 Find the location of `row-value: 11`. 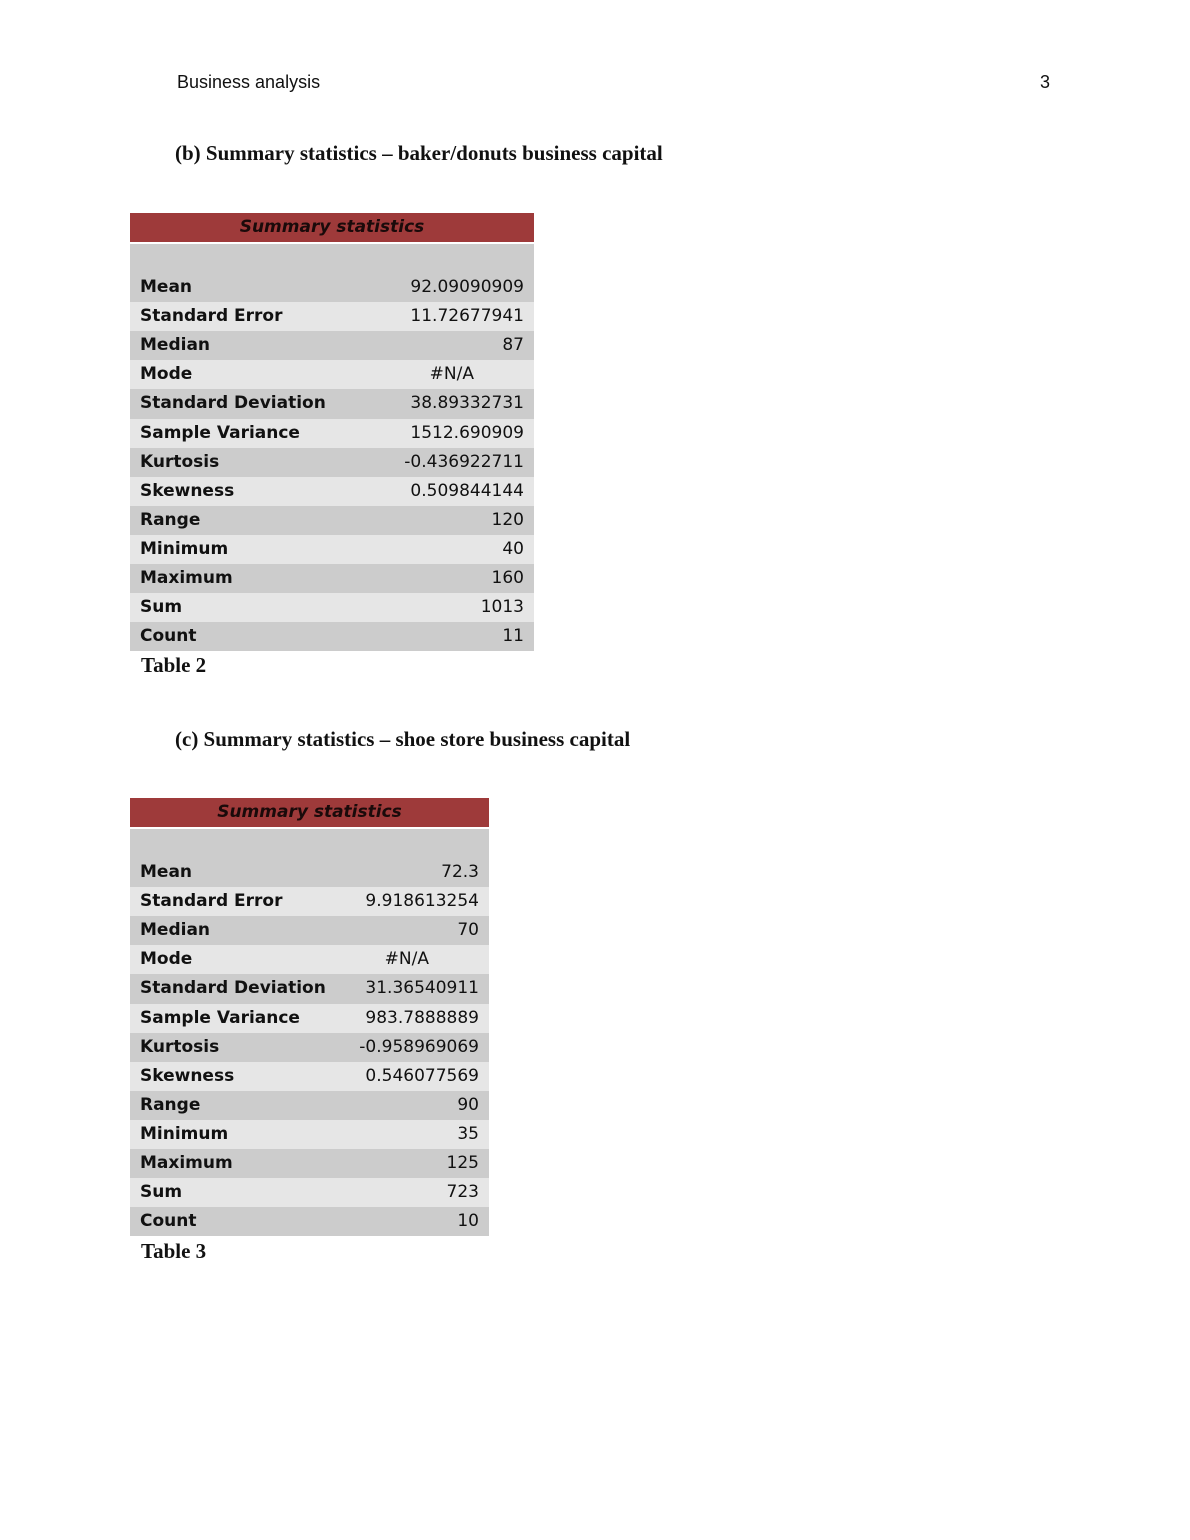

row-value: 11 is located at coordinates (513, 636).